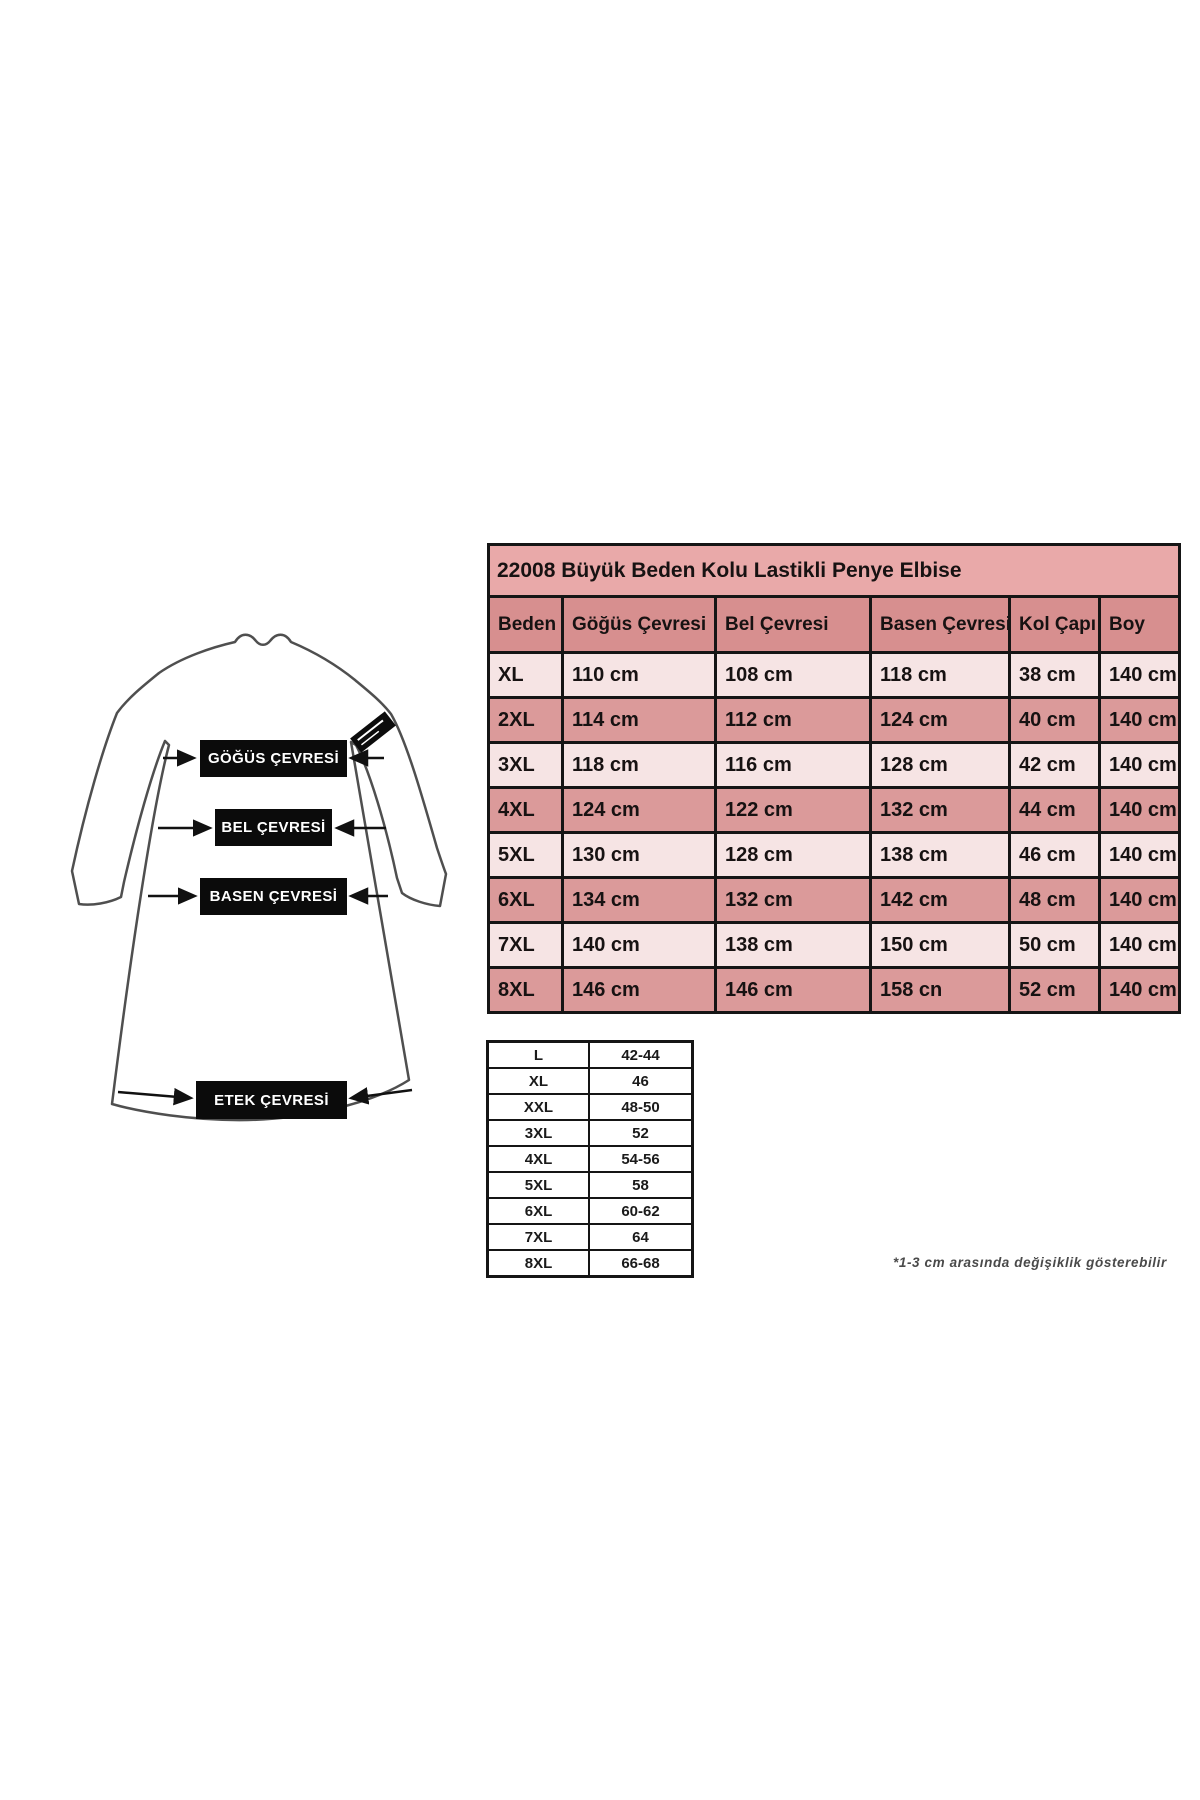  Describe the element at coordinates (538, 1107) in the screenshot. I see `size-label-cell: XXL` at that location.